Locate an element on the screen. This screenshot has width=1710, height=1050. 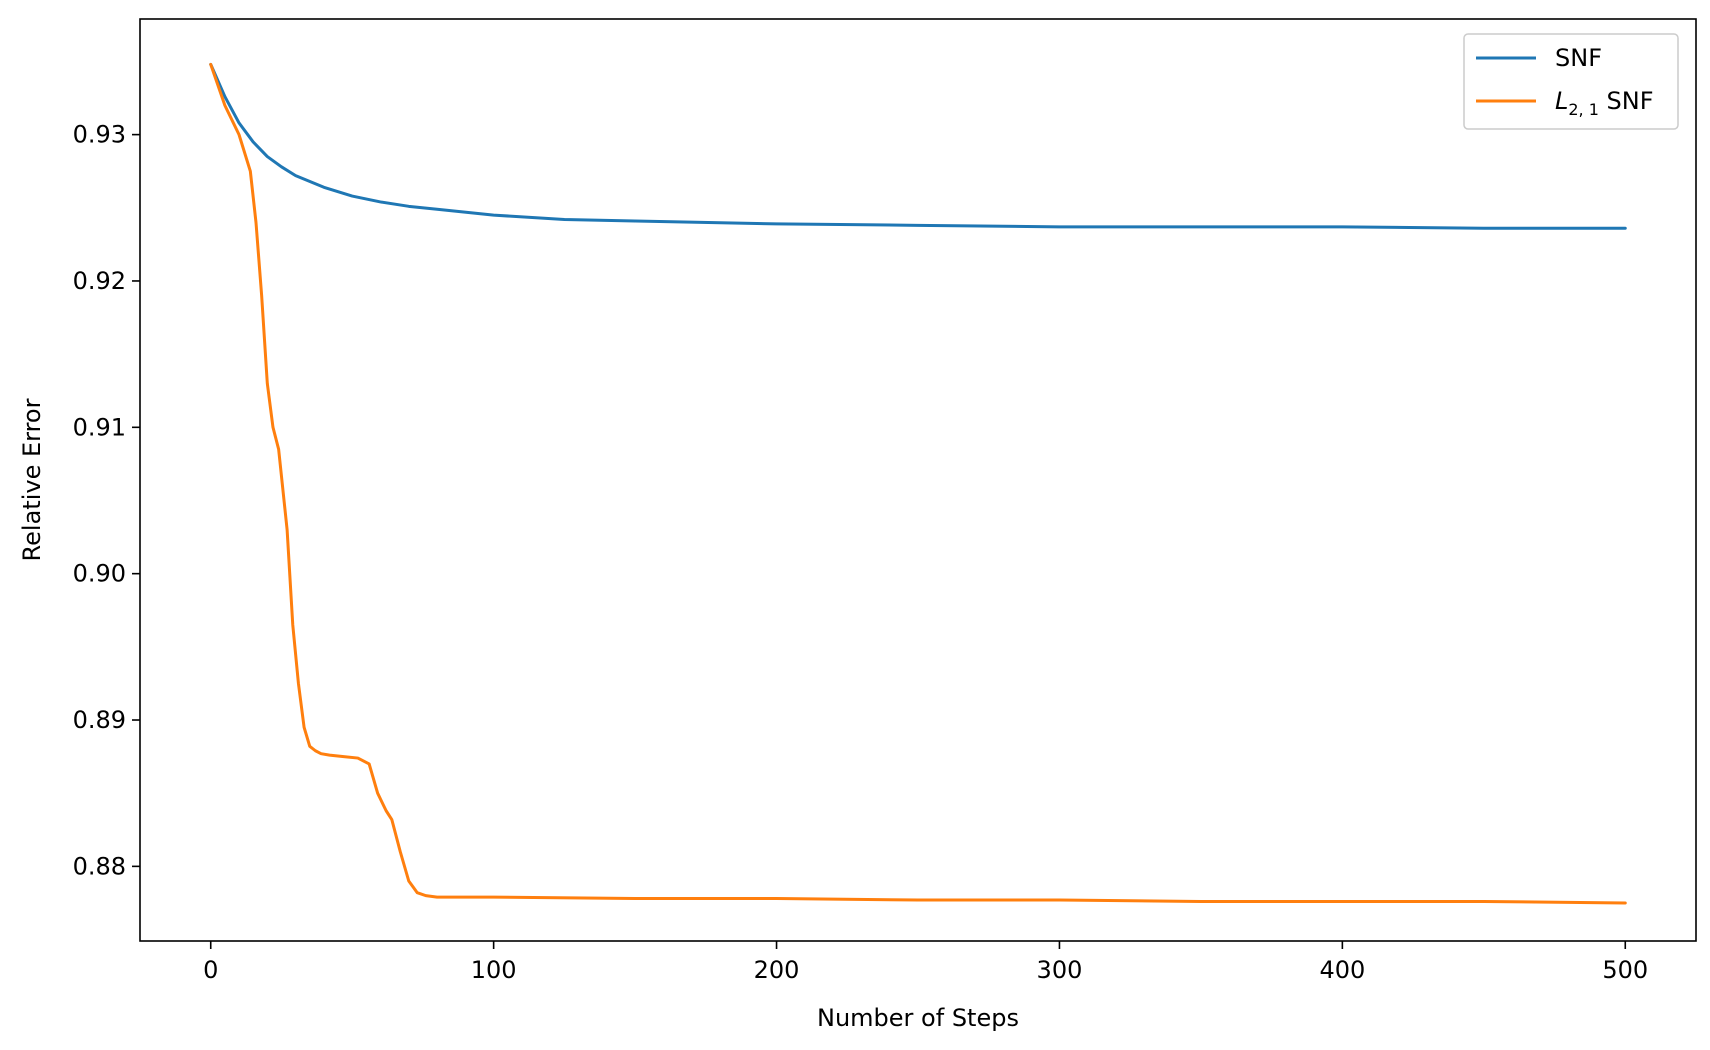
legend-label-l21-subscript: 2, 1 is located at coordinates (1583, 109).